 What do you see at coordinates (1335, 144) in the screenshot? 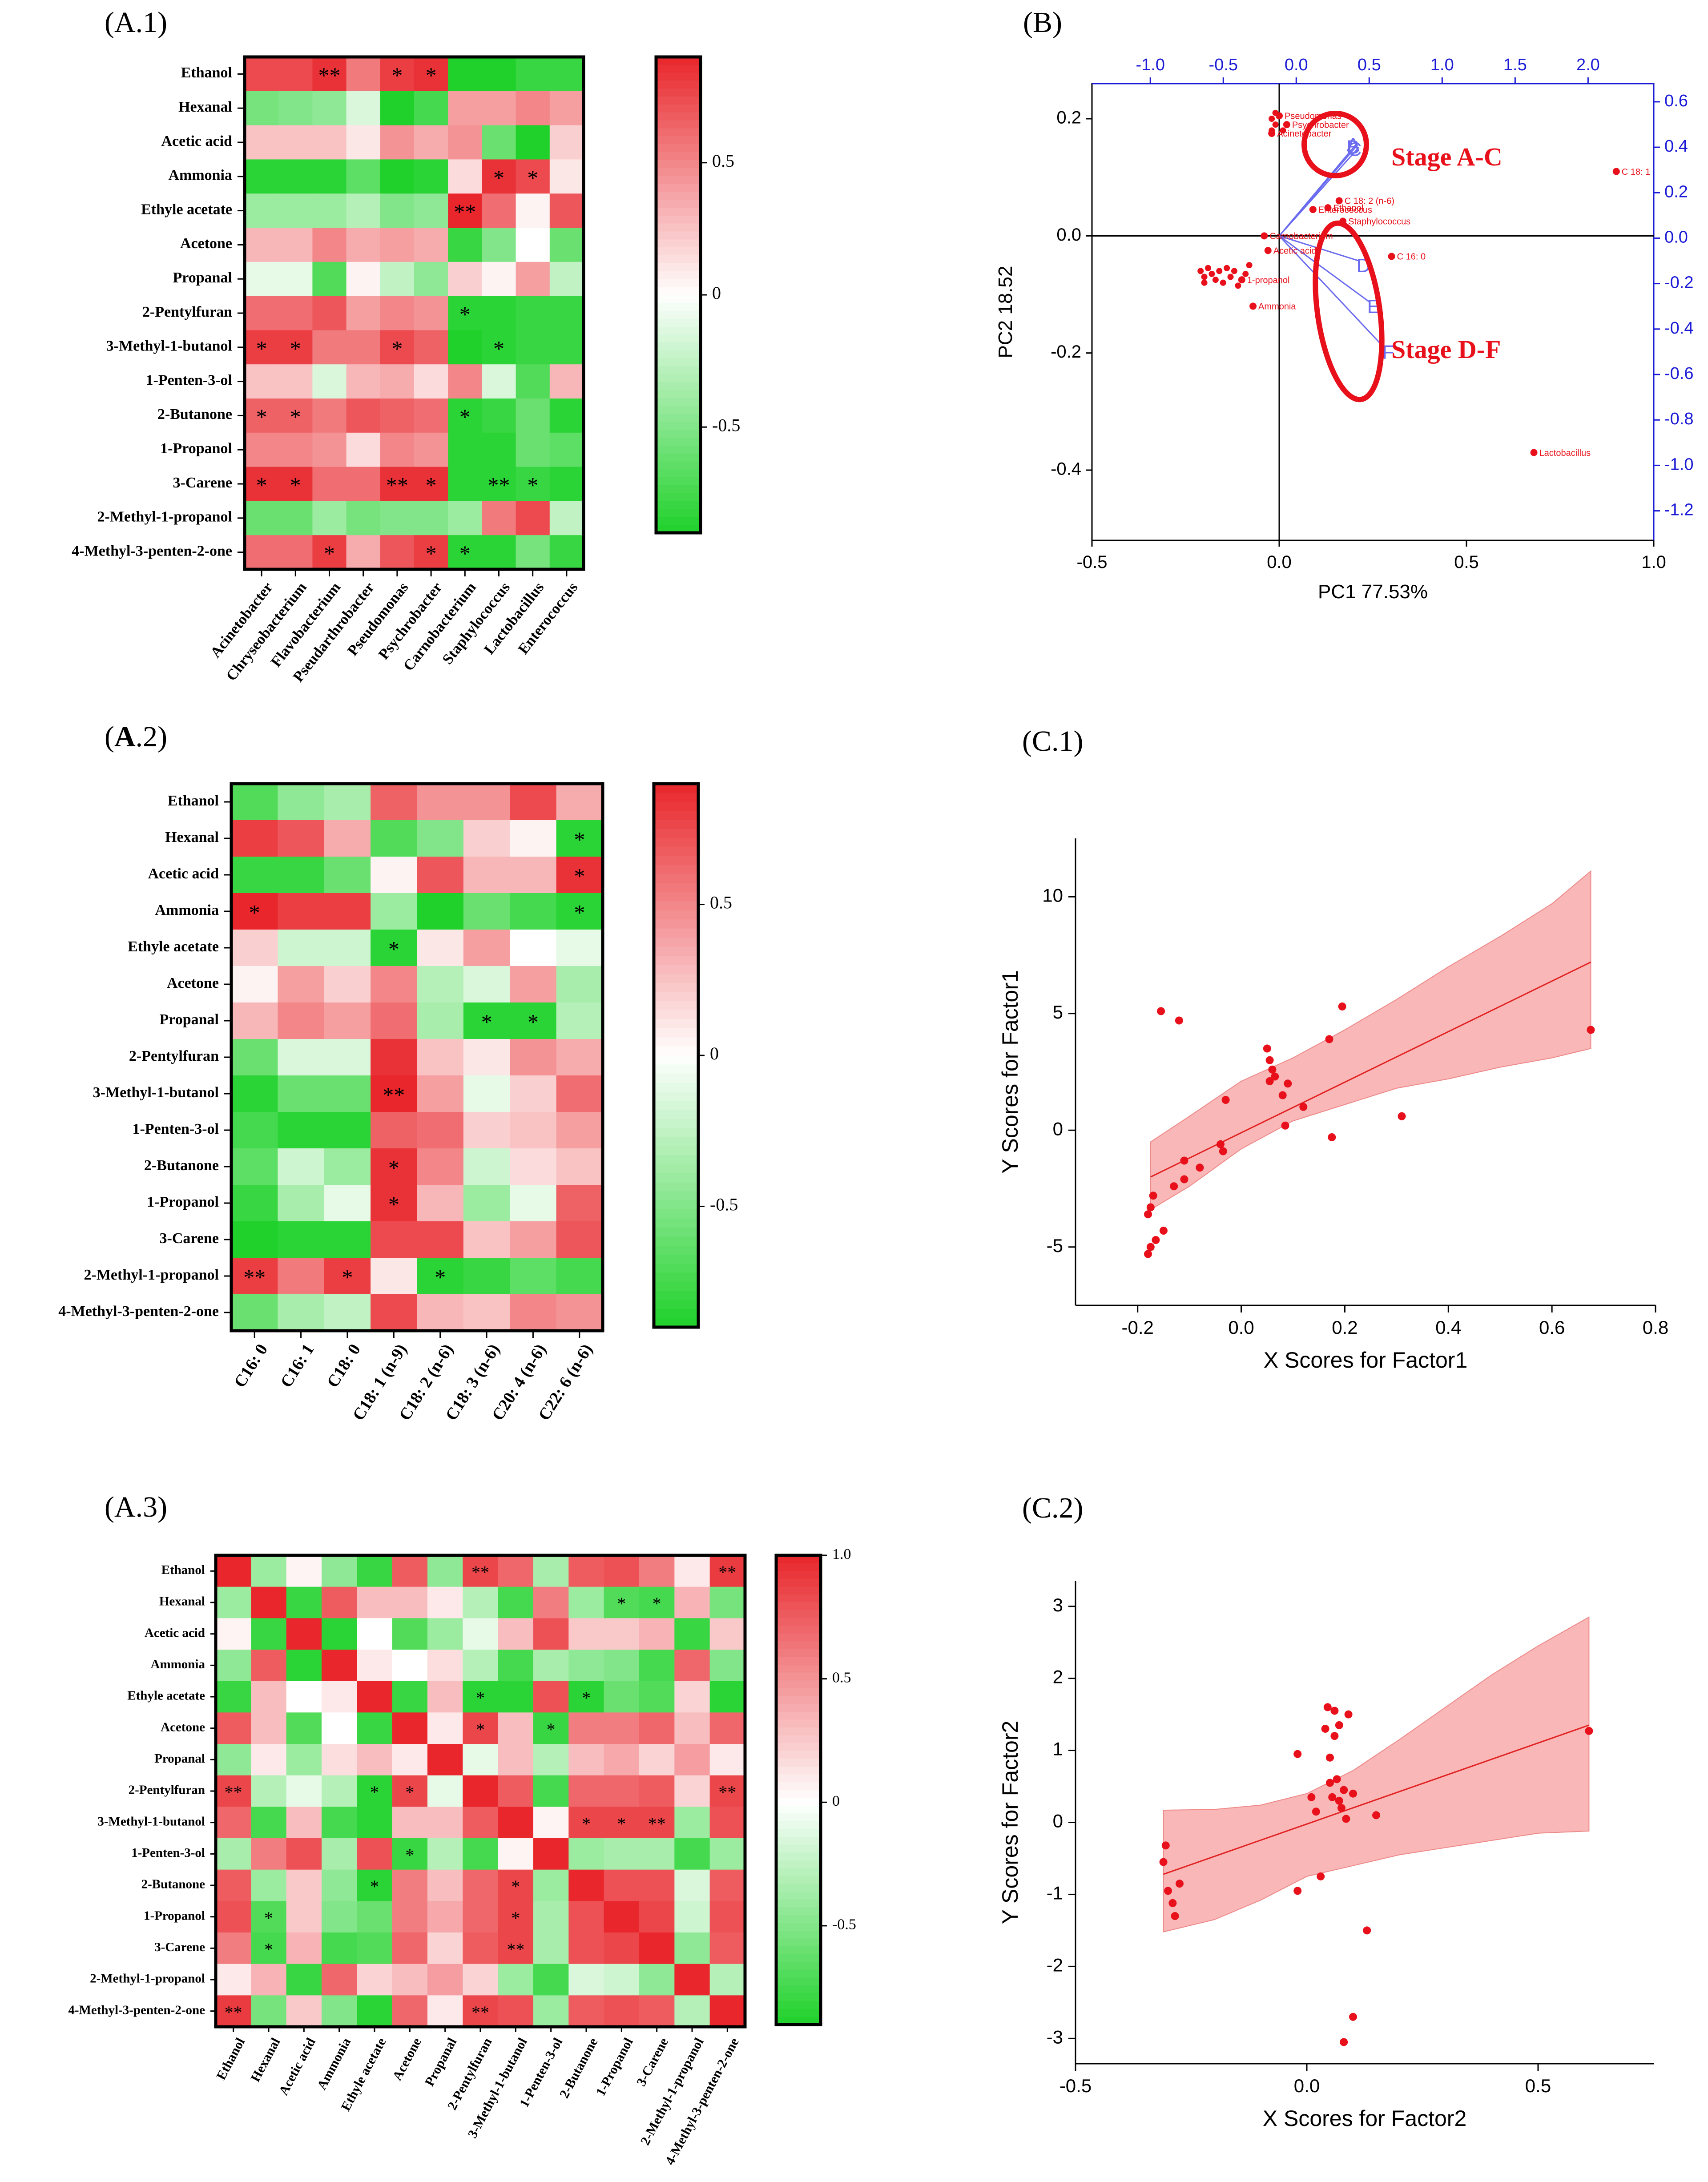
I see `stage-ac-circle` at bounding box center [1335, 144].